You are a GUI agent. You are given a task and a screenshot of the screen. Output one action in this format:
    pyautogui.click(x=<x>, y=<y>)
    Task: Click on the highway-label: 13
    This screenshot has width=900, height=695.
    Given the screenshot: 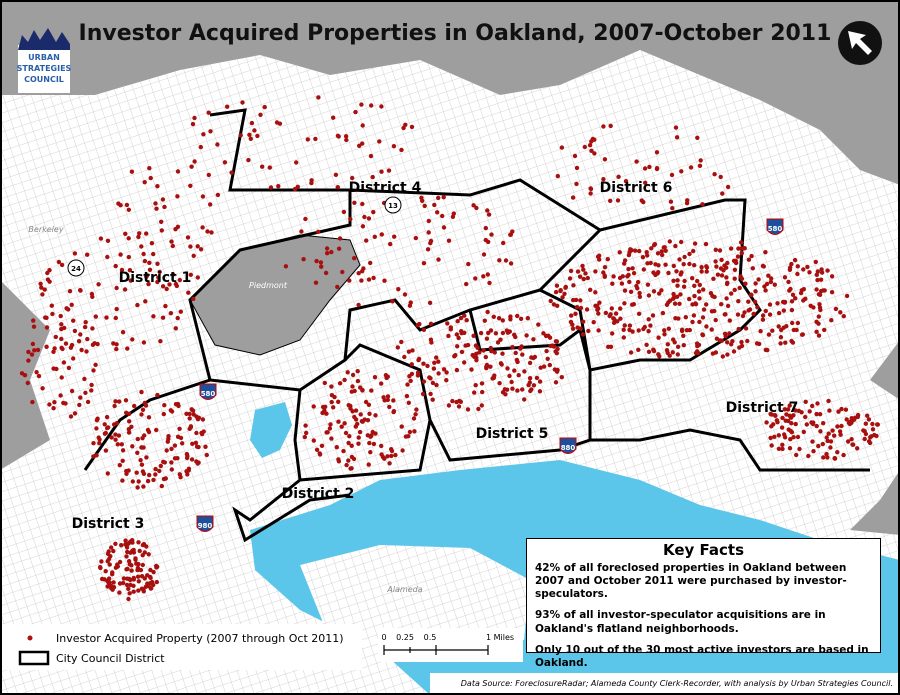 What is the action you would take?
    pyautogui.click(x=393, y=206)
    